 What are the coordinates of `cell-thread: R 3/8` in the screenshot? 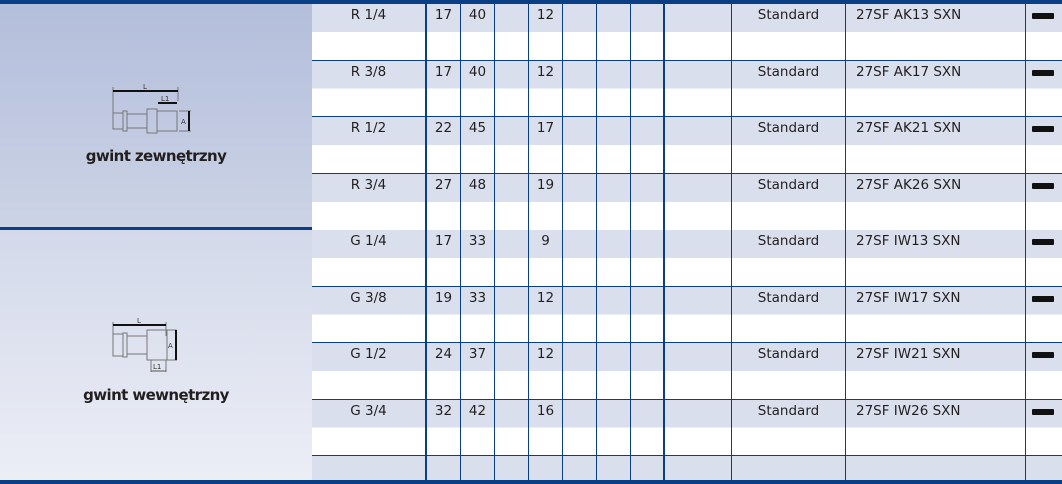 It's located at (369, 88).